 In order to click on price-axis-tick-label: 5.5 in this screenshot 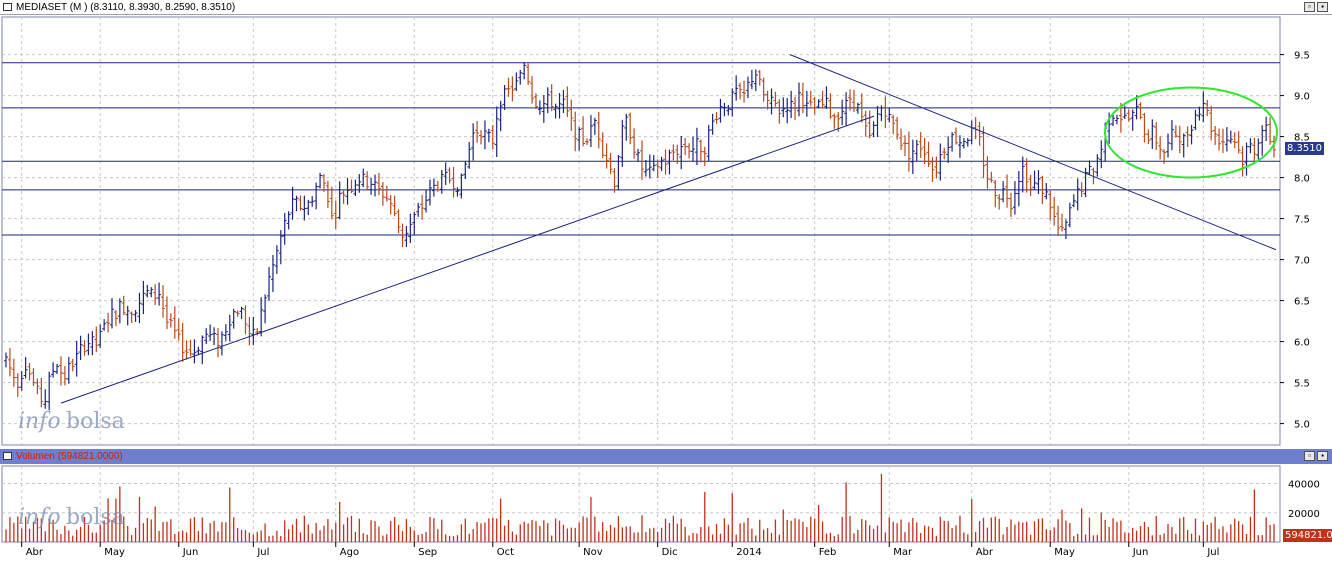, I will do `click(1302, 384)`.